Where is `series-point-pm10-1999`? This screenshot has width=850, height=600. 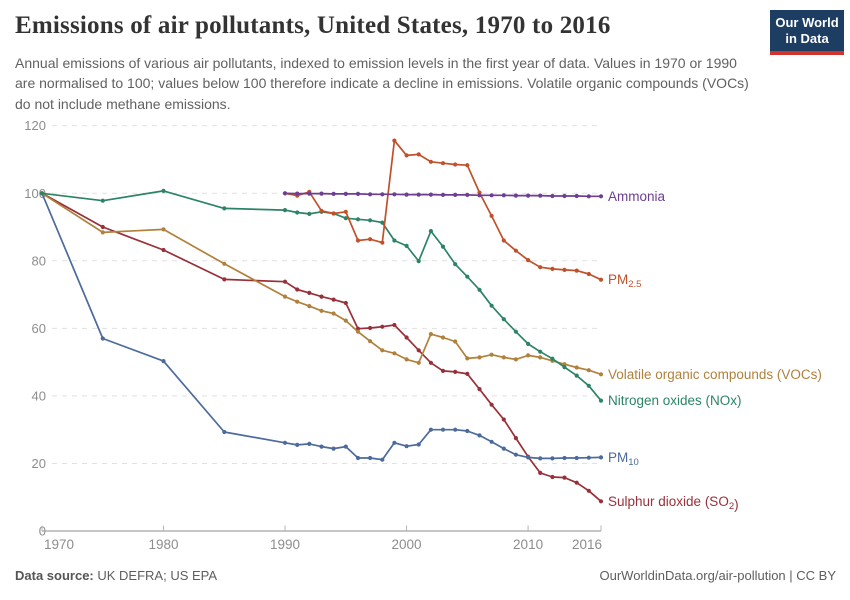
series-point-pm10-1999 is located at coordinates (394, 442).